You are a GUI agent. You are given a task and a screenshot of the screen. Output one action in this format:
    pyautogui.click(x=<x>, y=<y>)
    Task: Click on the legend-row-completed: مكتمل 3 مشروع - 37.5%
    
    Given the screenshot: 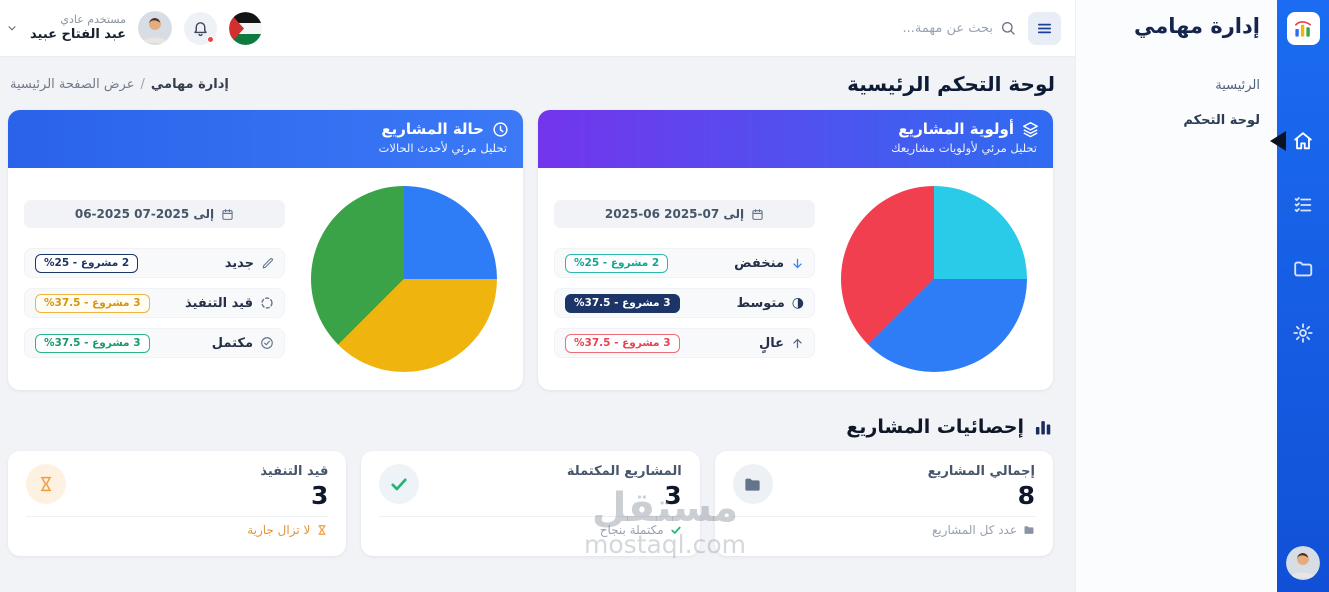 What is the action you would take?
    pyautogui.click(x=154, y=343)
    